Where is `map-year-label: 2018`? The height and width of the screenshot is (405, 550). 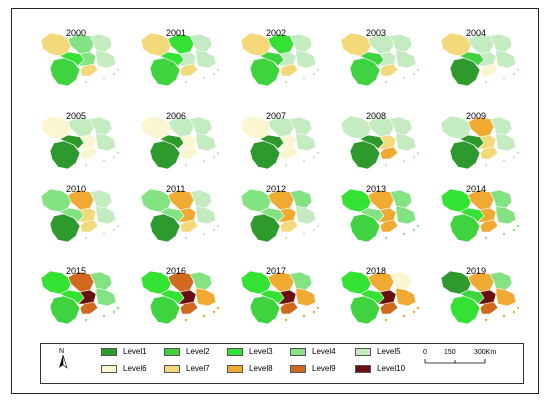 map-year-label: 2018 is located at coordinates (376, 271).